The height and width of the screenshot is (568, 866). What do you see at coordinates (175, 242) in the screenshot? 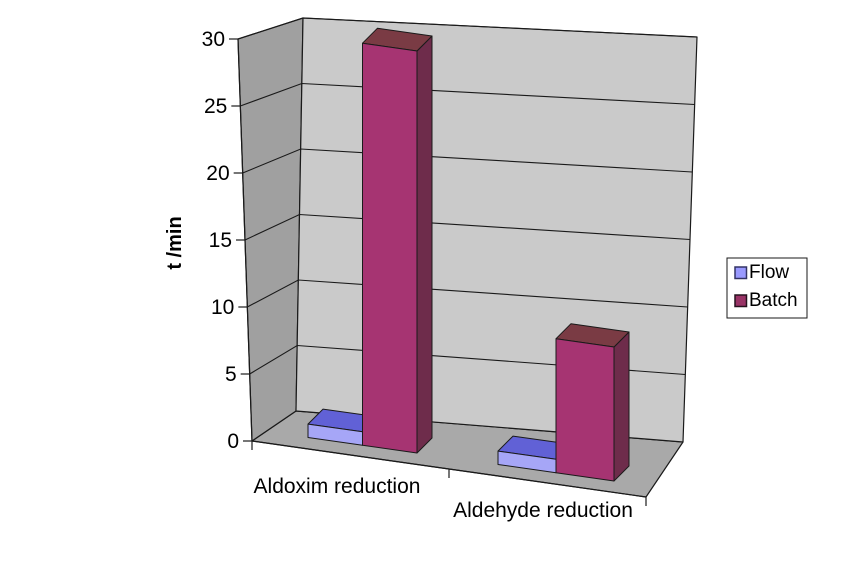
I see `y-axis-title: t /min` at bounding box center [175, 242].